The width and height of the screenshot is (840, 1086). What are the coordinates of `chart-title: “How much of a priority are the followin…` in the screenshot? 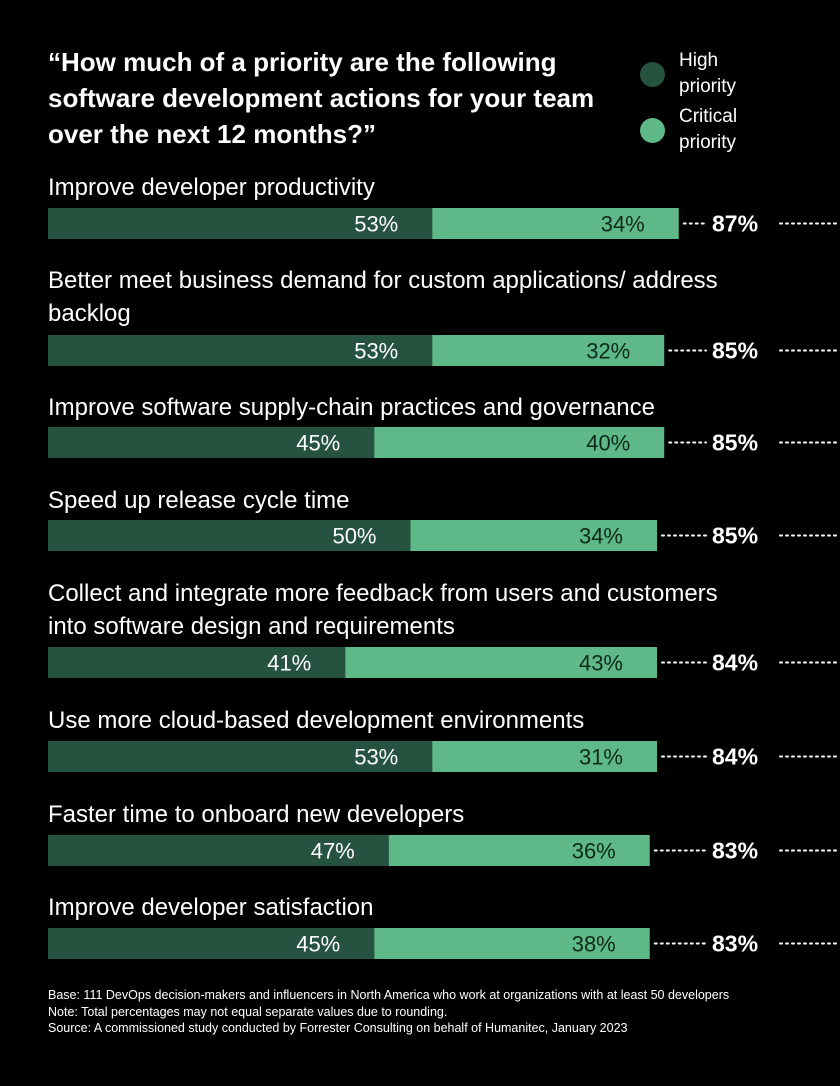 It's located at (321, 98).